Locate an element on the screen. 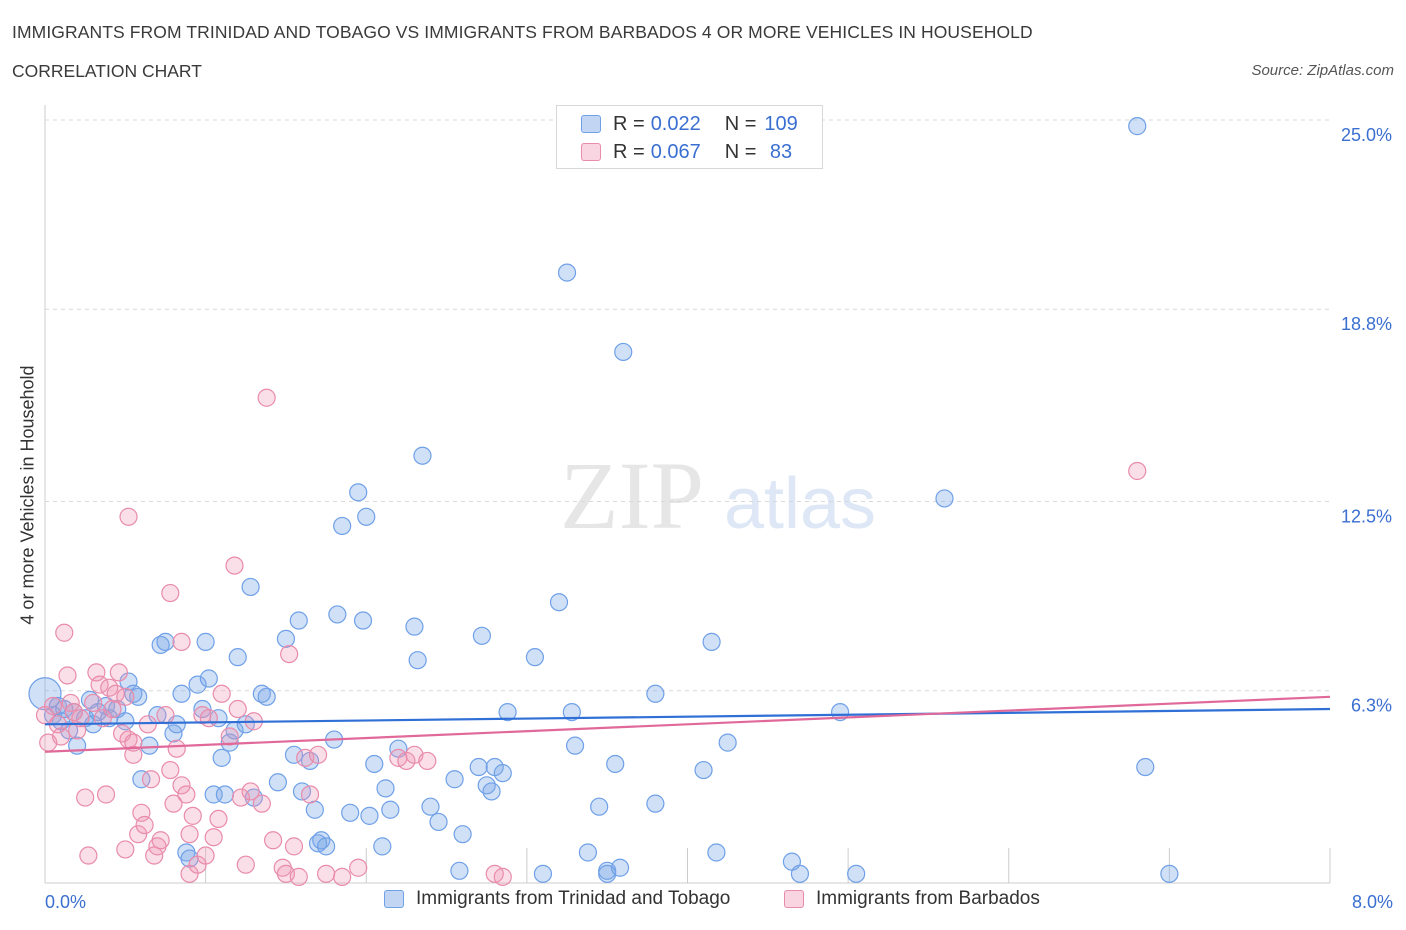  legend-n-value: 83 is located at coordinates (778, 151).